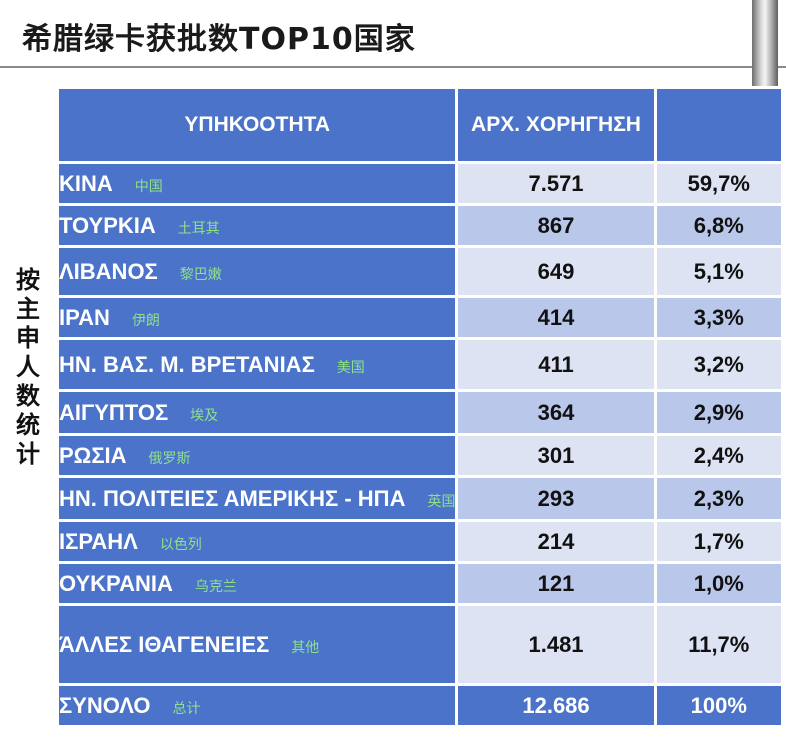  Describe the element at coordinates (556, 455) in the screenshot. I see `count-cell: 301` at that location.